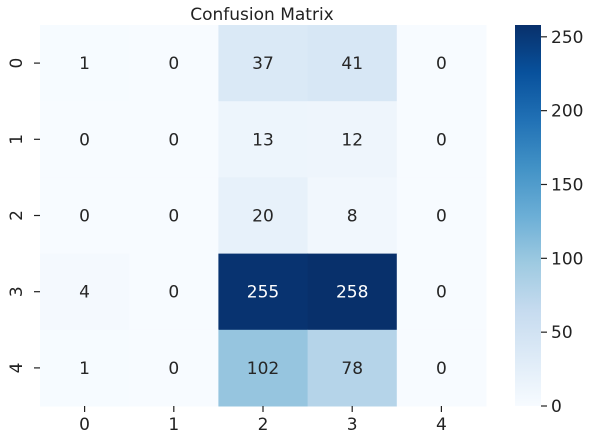  I want to click on heatmap-cell-r4-c1, so click(174, 368).